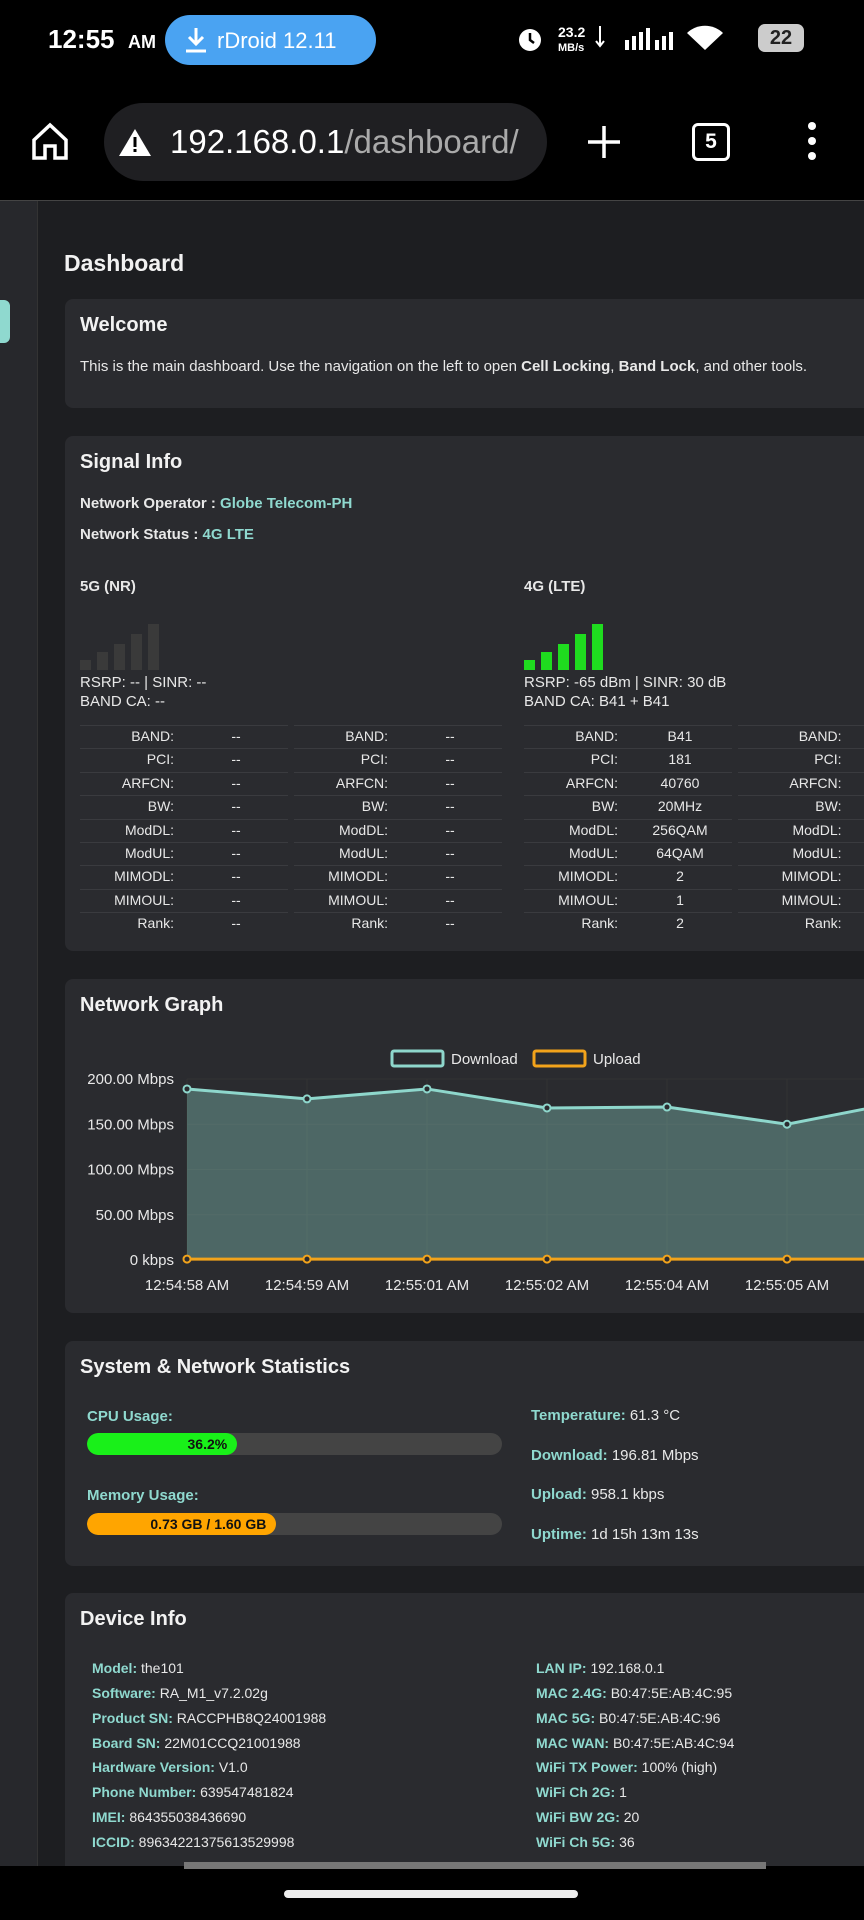 This screenshot has height=1920, width=864. Describe the element at coordinates (600, 1668) in the screenshot. I see `info-row: LAN IP: 192.168.0.1` at that location.